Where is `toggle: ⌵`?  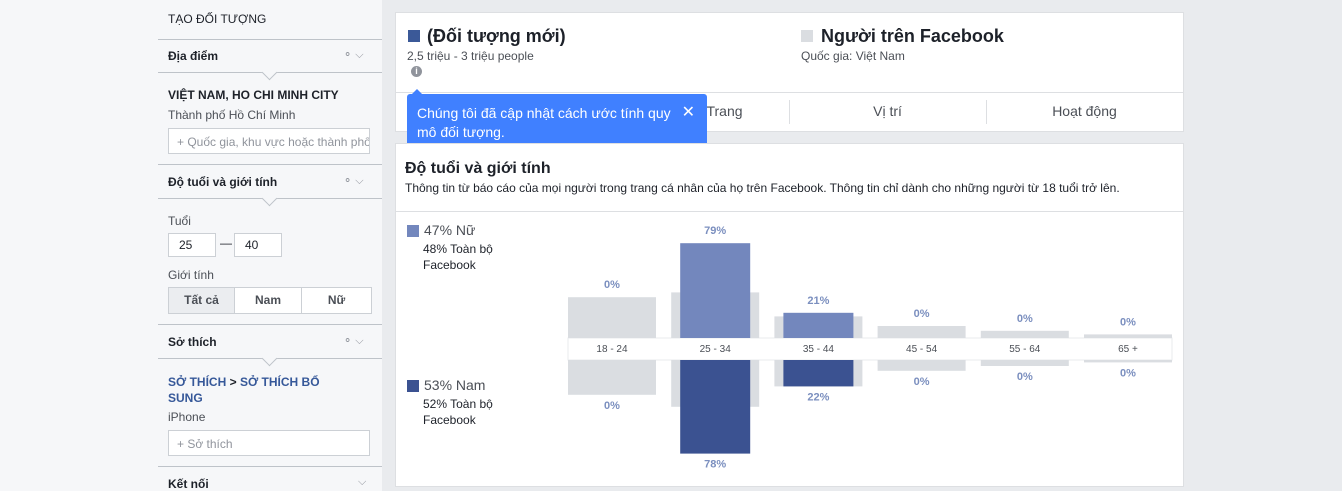 toggle: ⌵ is located at coordinates (362, 482).